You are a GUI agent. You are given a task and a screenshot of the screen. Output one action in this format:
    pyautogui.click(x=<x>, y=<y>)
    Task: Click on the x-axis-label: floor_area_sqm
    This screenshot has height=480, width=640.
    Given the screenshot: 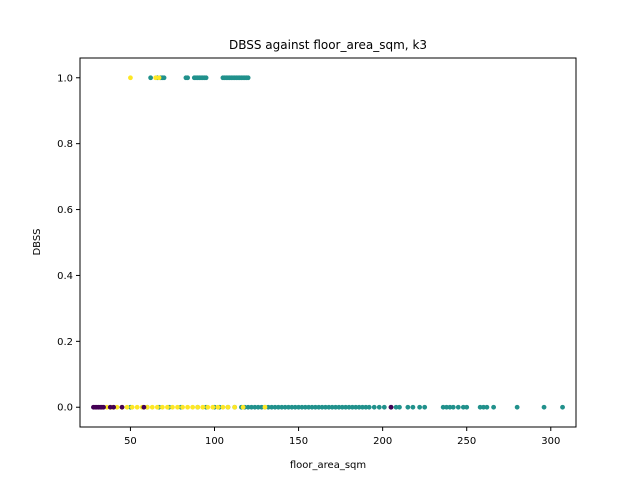 What is the action you would take?
    pyautogui.click(x=328, y=465)
    